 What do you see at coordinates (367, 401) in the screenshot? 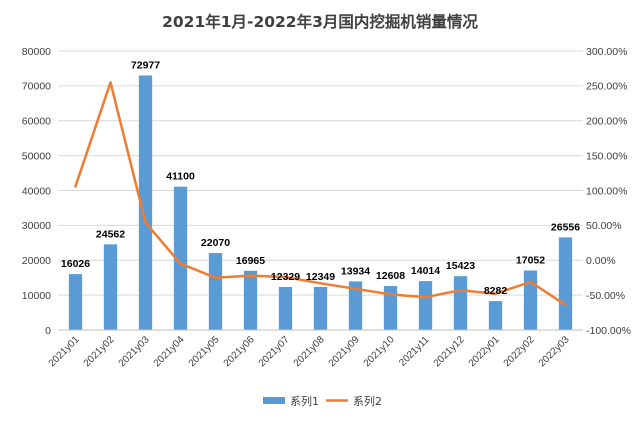
I see `legend-label-series2: 系列2` at bounding box center [367, 401].